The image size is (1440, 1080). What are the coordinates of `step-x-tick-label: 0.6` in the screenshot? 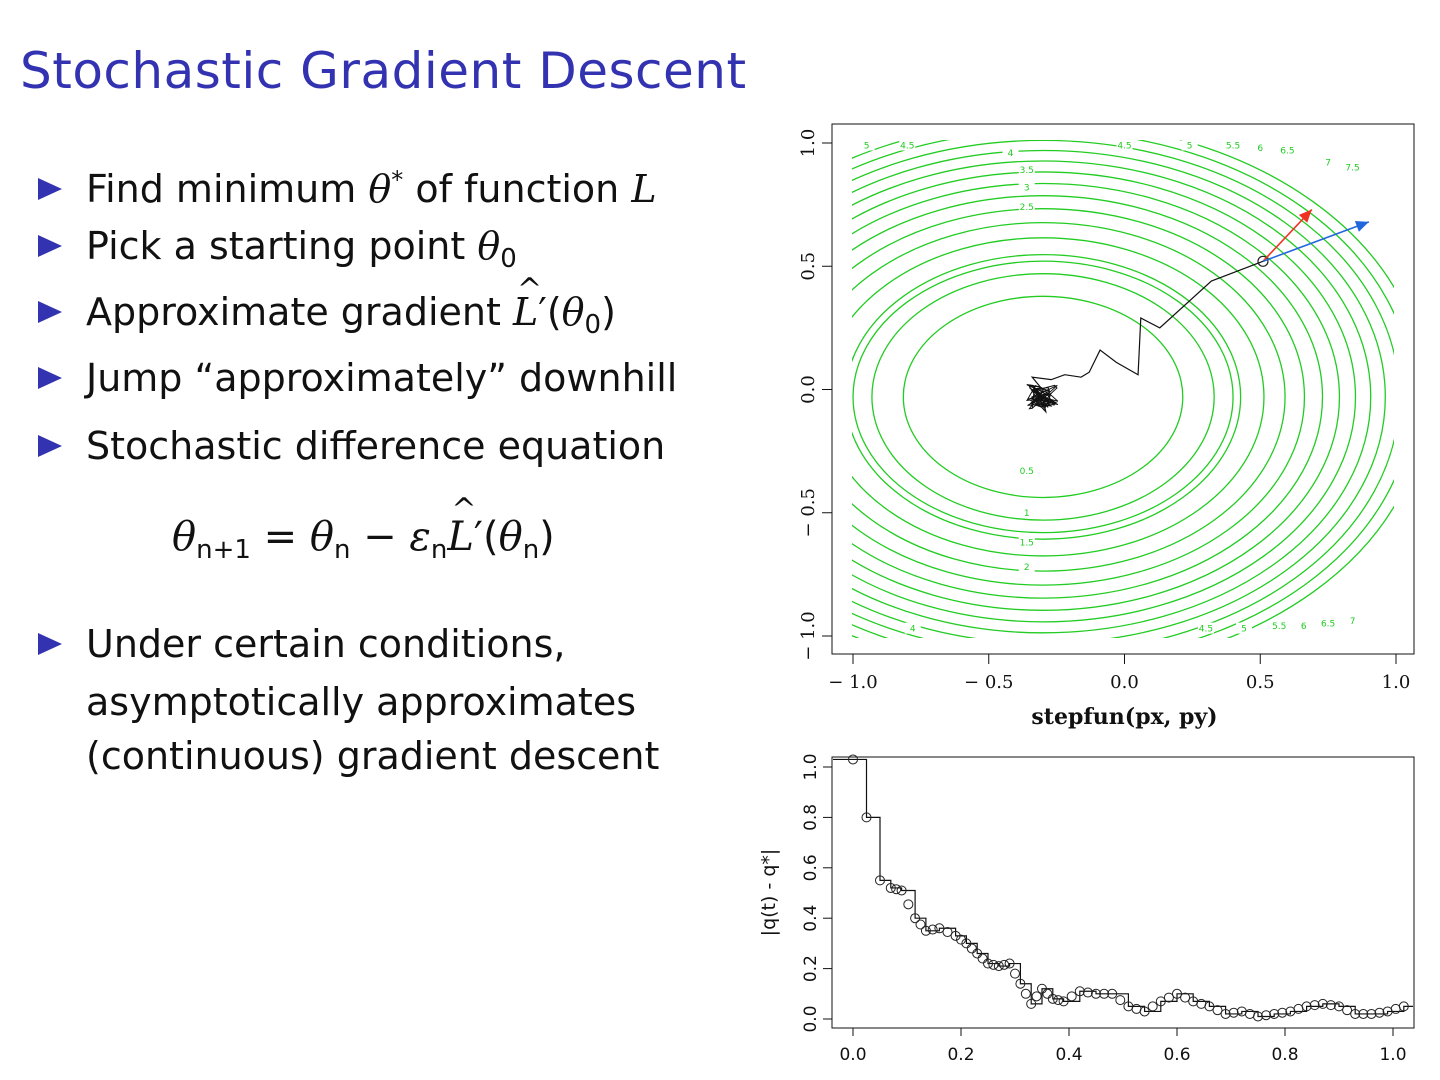 It's located at (1176, 1055).